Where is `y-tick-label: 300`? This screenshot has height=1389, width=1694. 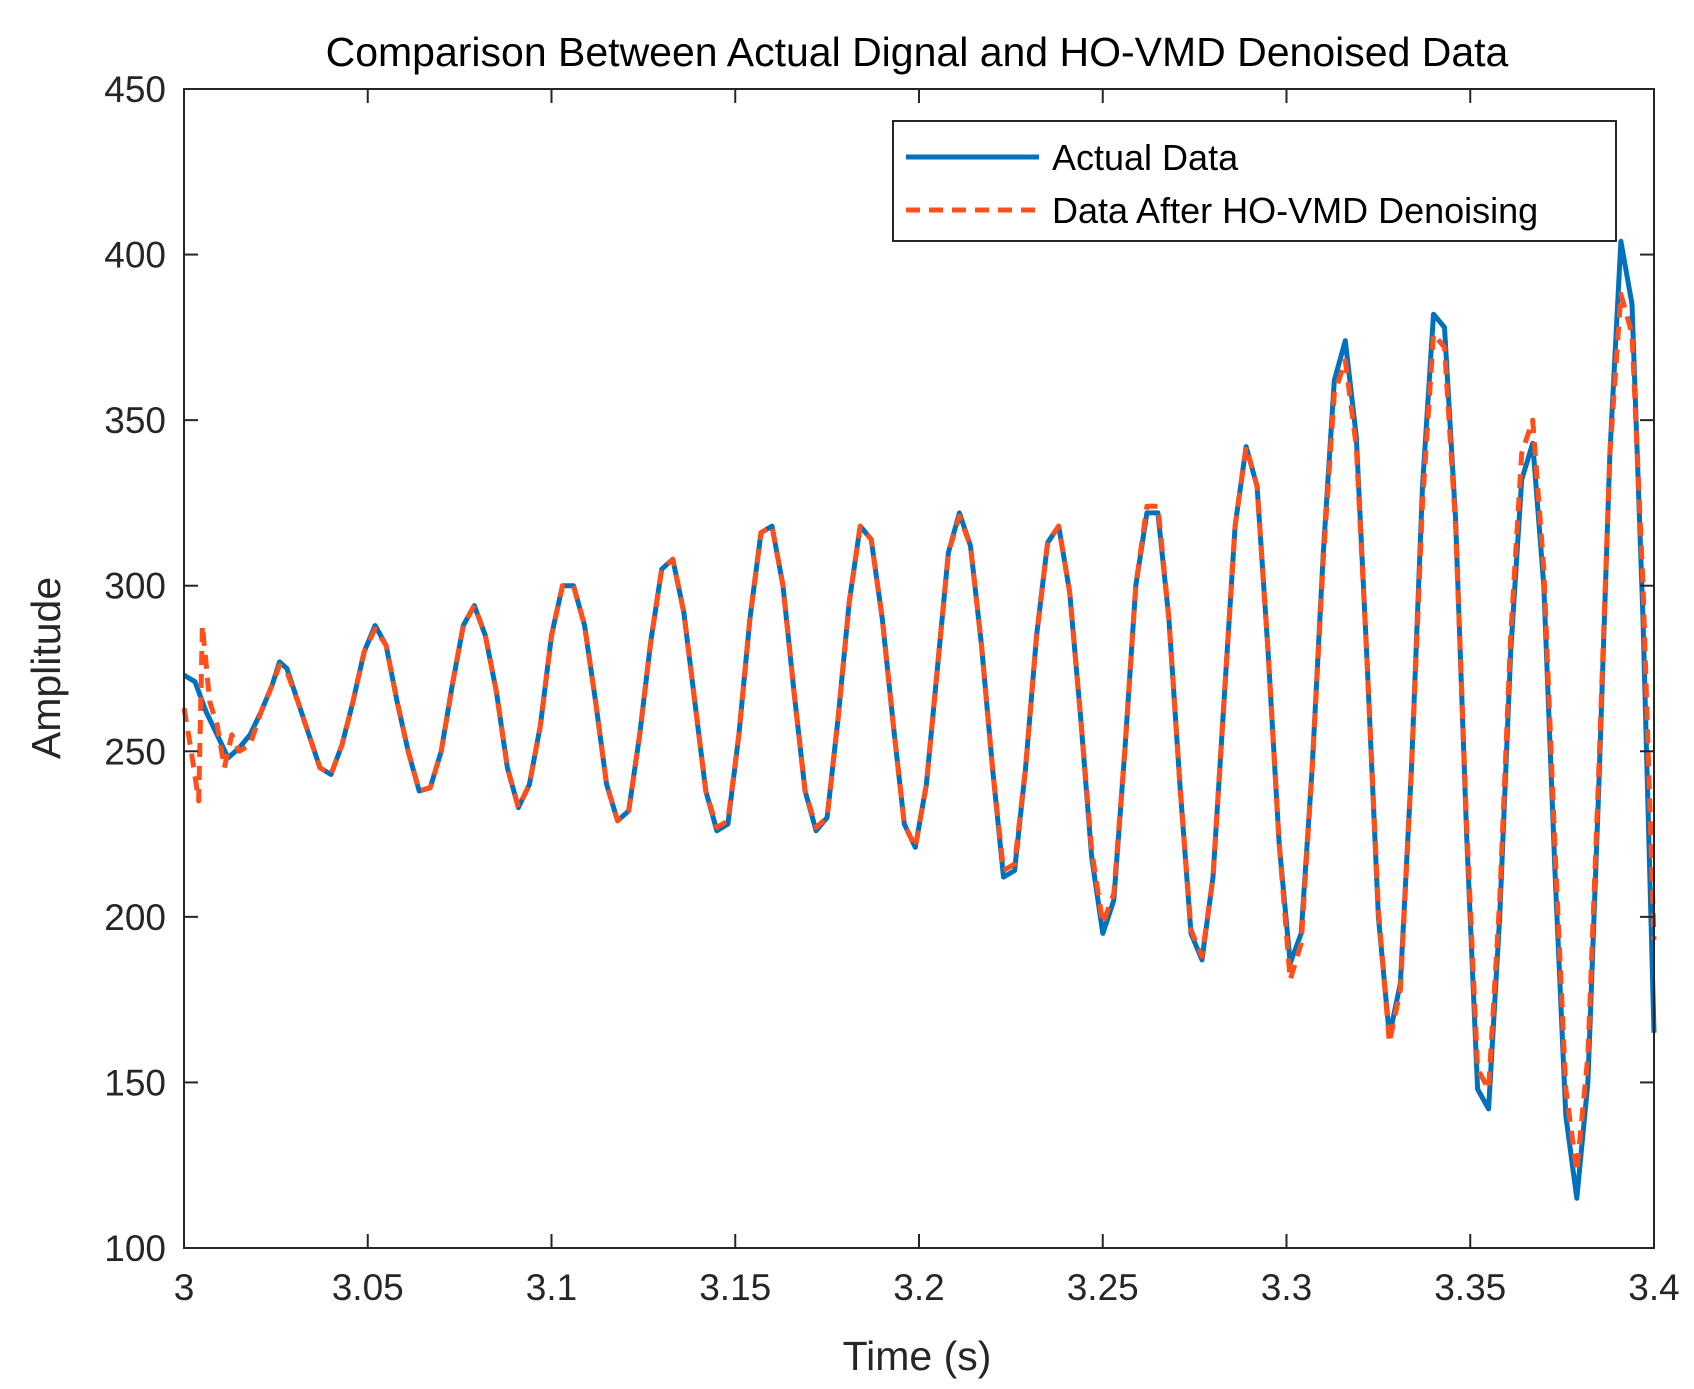
y-tick-label: 300 is located at coordinates (135, 586).